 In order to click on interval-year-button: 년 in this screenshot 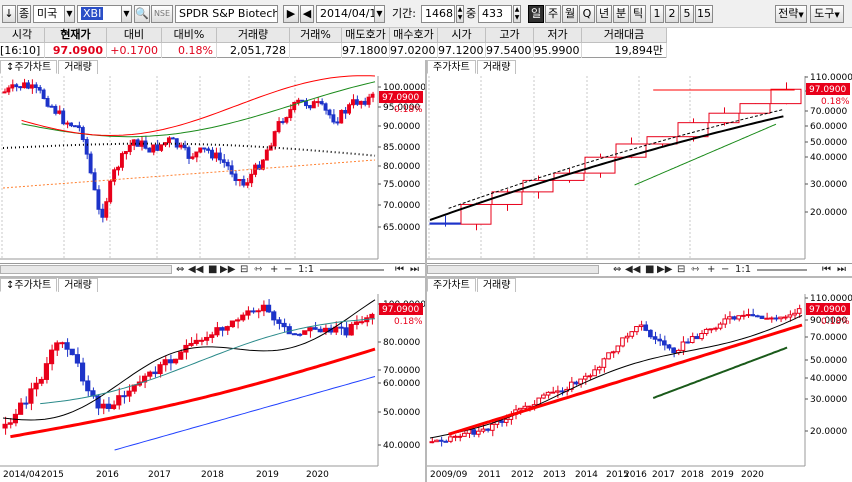, I will do `click(604, 14)`.